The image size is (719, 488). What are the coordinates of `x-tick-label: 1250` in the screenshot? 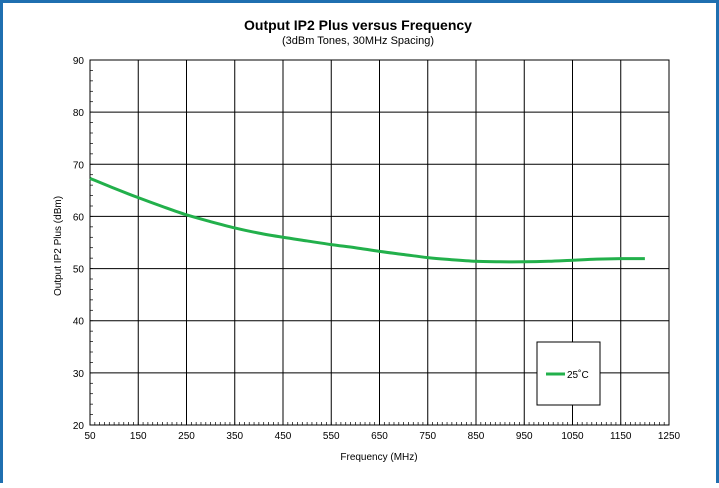 It's located at (669, 436).